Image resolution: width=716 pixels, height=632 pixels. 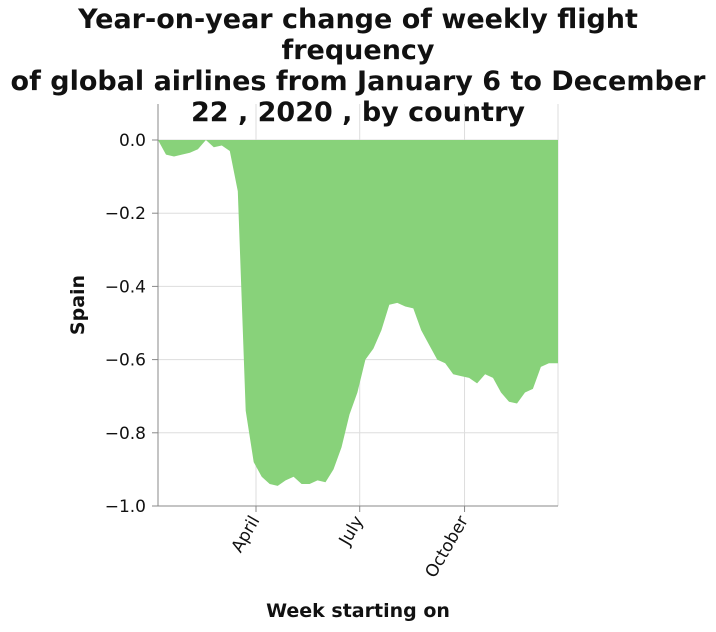 What do you see at coordinates (125, 287) in the screenshot?
I see `y-tick-label: −0.4` at bounding box center [125, 287].